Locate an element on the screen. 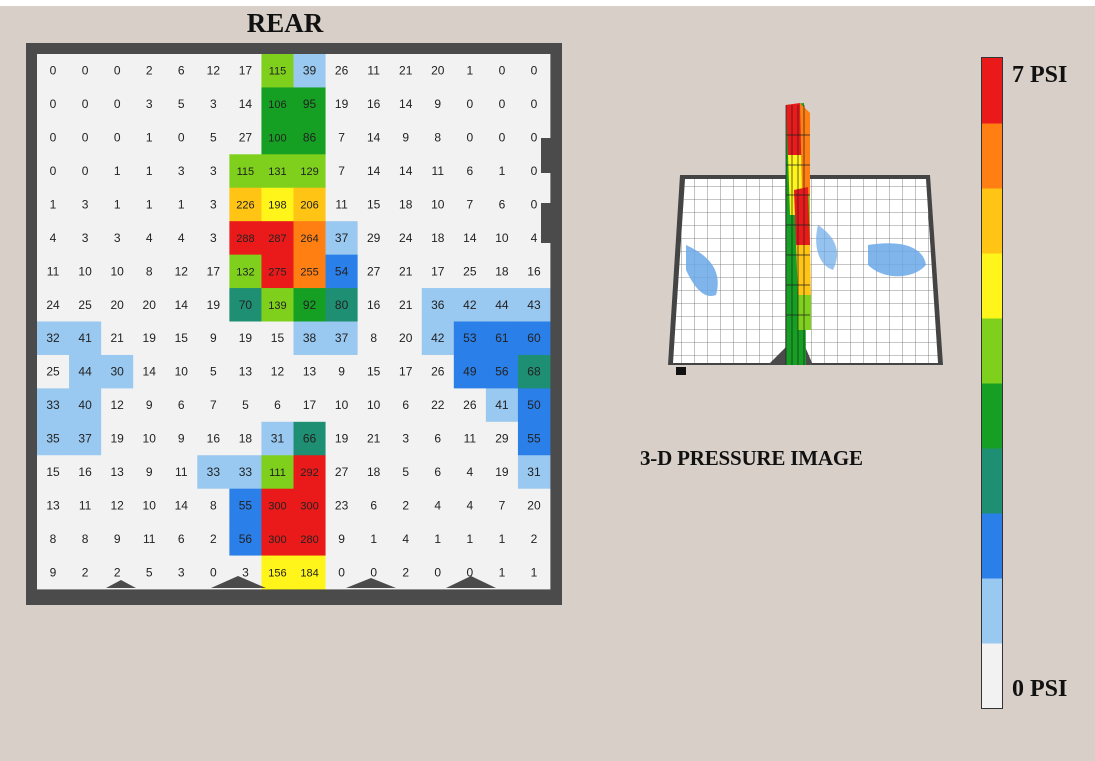 The width and height of the screenshot is (1095, 761). scale-band is located at coordinates (992, 676).